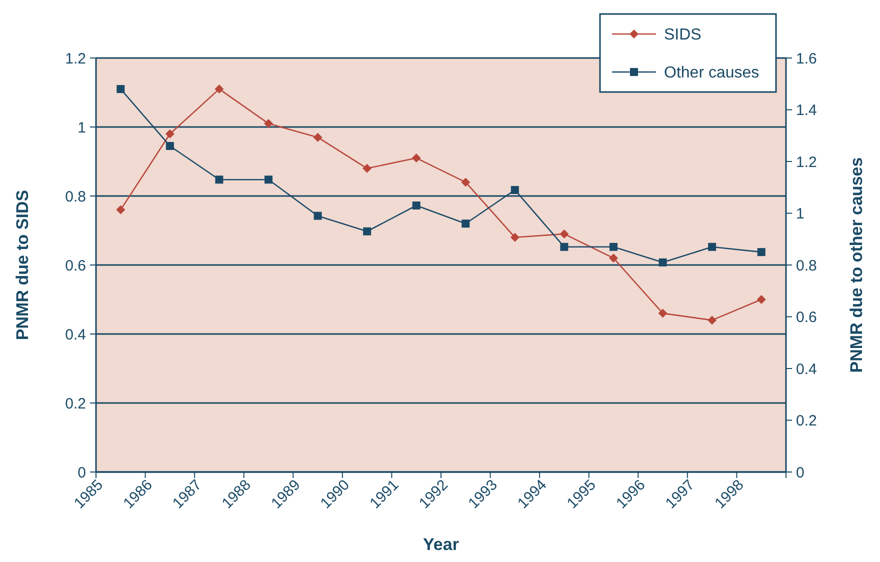 The image size is (880, 562). I want to click on y-tick-label: 1, so click(82, 127).